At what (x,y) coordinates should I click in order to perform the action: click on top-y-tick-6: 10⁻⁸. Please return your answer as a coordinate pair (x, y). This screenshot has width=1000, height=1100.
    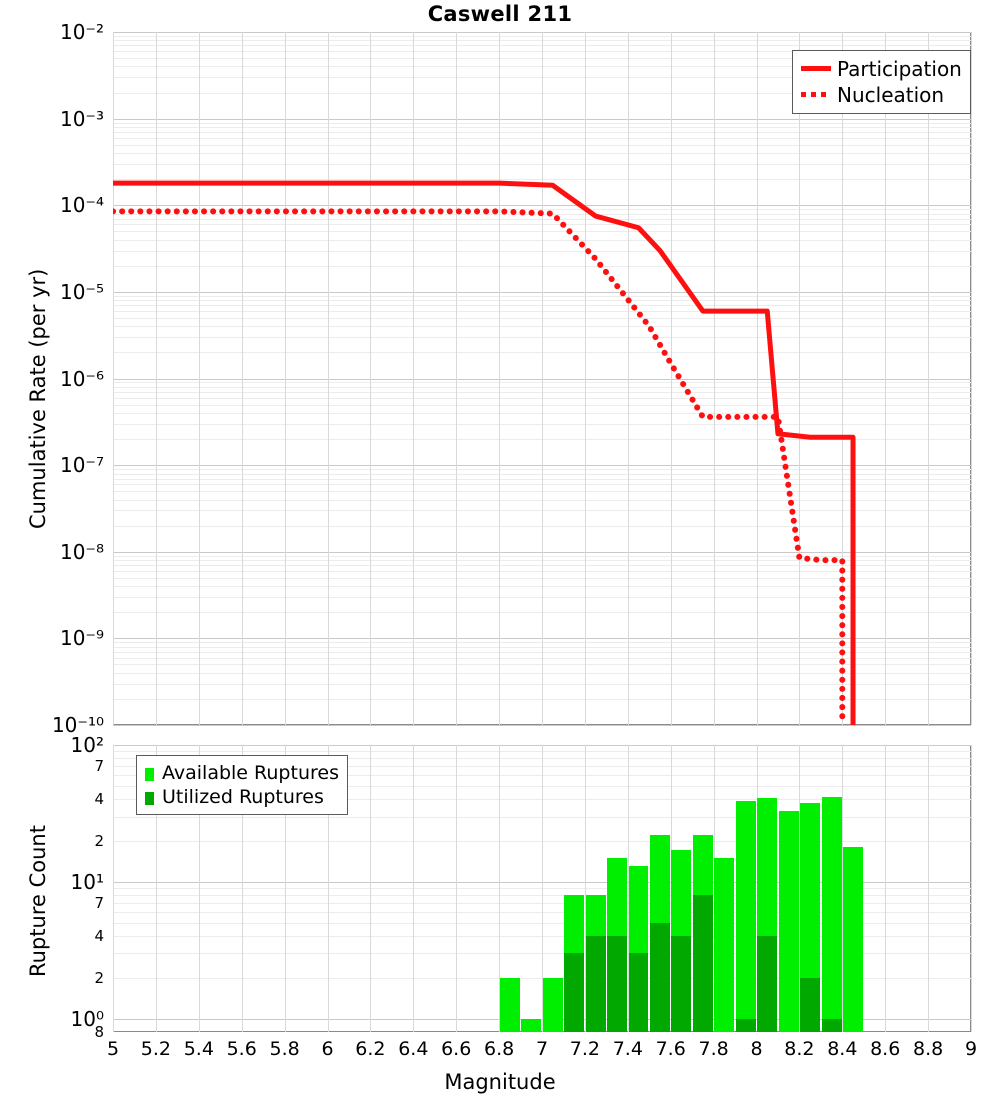
    Looking at the image, I should click on (81, 551).